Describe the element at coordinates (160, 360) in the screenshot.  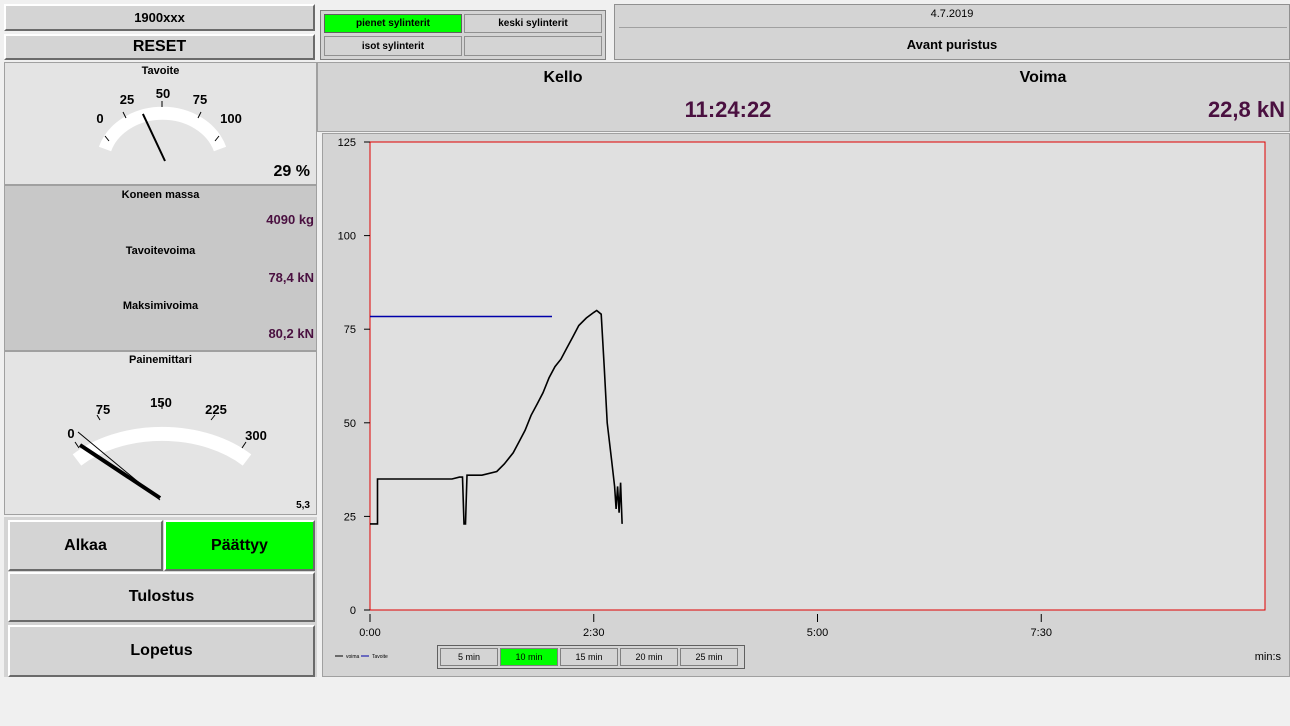
I see `pressure-gauge-title: Painemittari` at that location.